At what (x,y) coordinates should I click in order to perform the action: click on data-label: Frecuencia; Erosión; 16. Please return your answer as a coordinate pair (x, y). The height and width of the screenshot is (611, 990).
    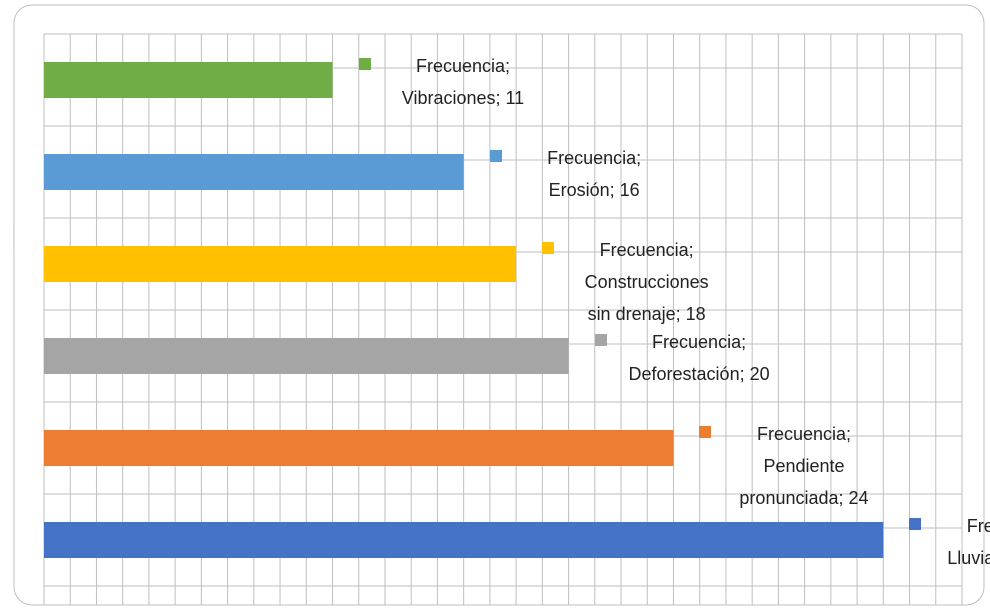
    Looking at the image, I should click on (578, 174).